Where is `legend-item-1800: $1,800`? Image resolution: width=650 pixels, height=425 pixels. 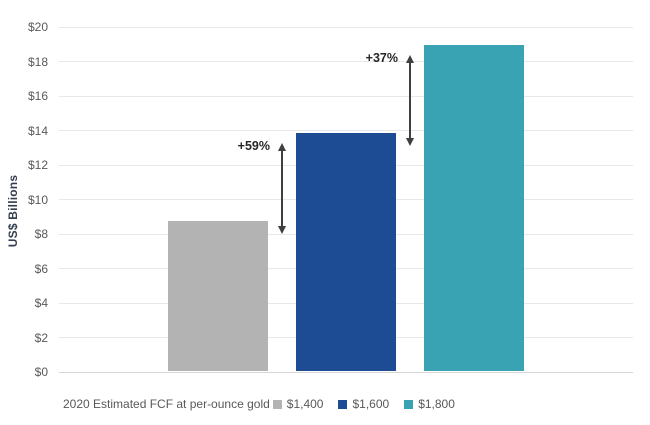
legend-item-1800: $1,800 is located at coordinates (429, 404).